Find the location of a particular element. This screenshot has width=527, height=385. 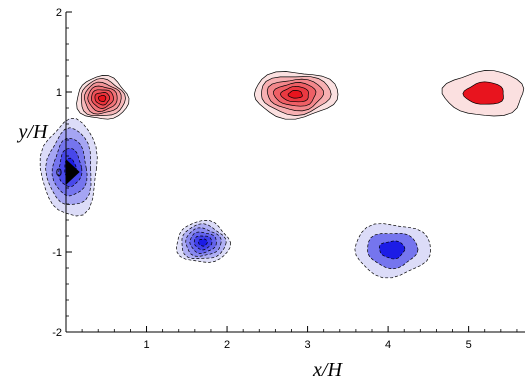

x-axis-label: x/H is located at coordinates (327, 370).